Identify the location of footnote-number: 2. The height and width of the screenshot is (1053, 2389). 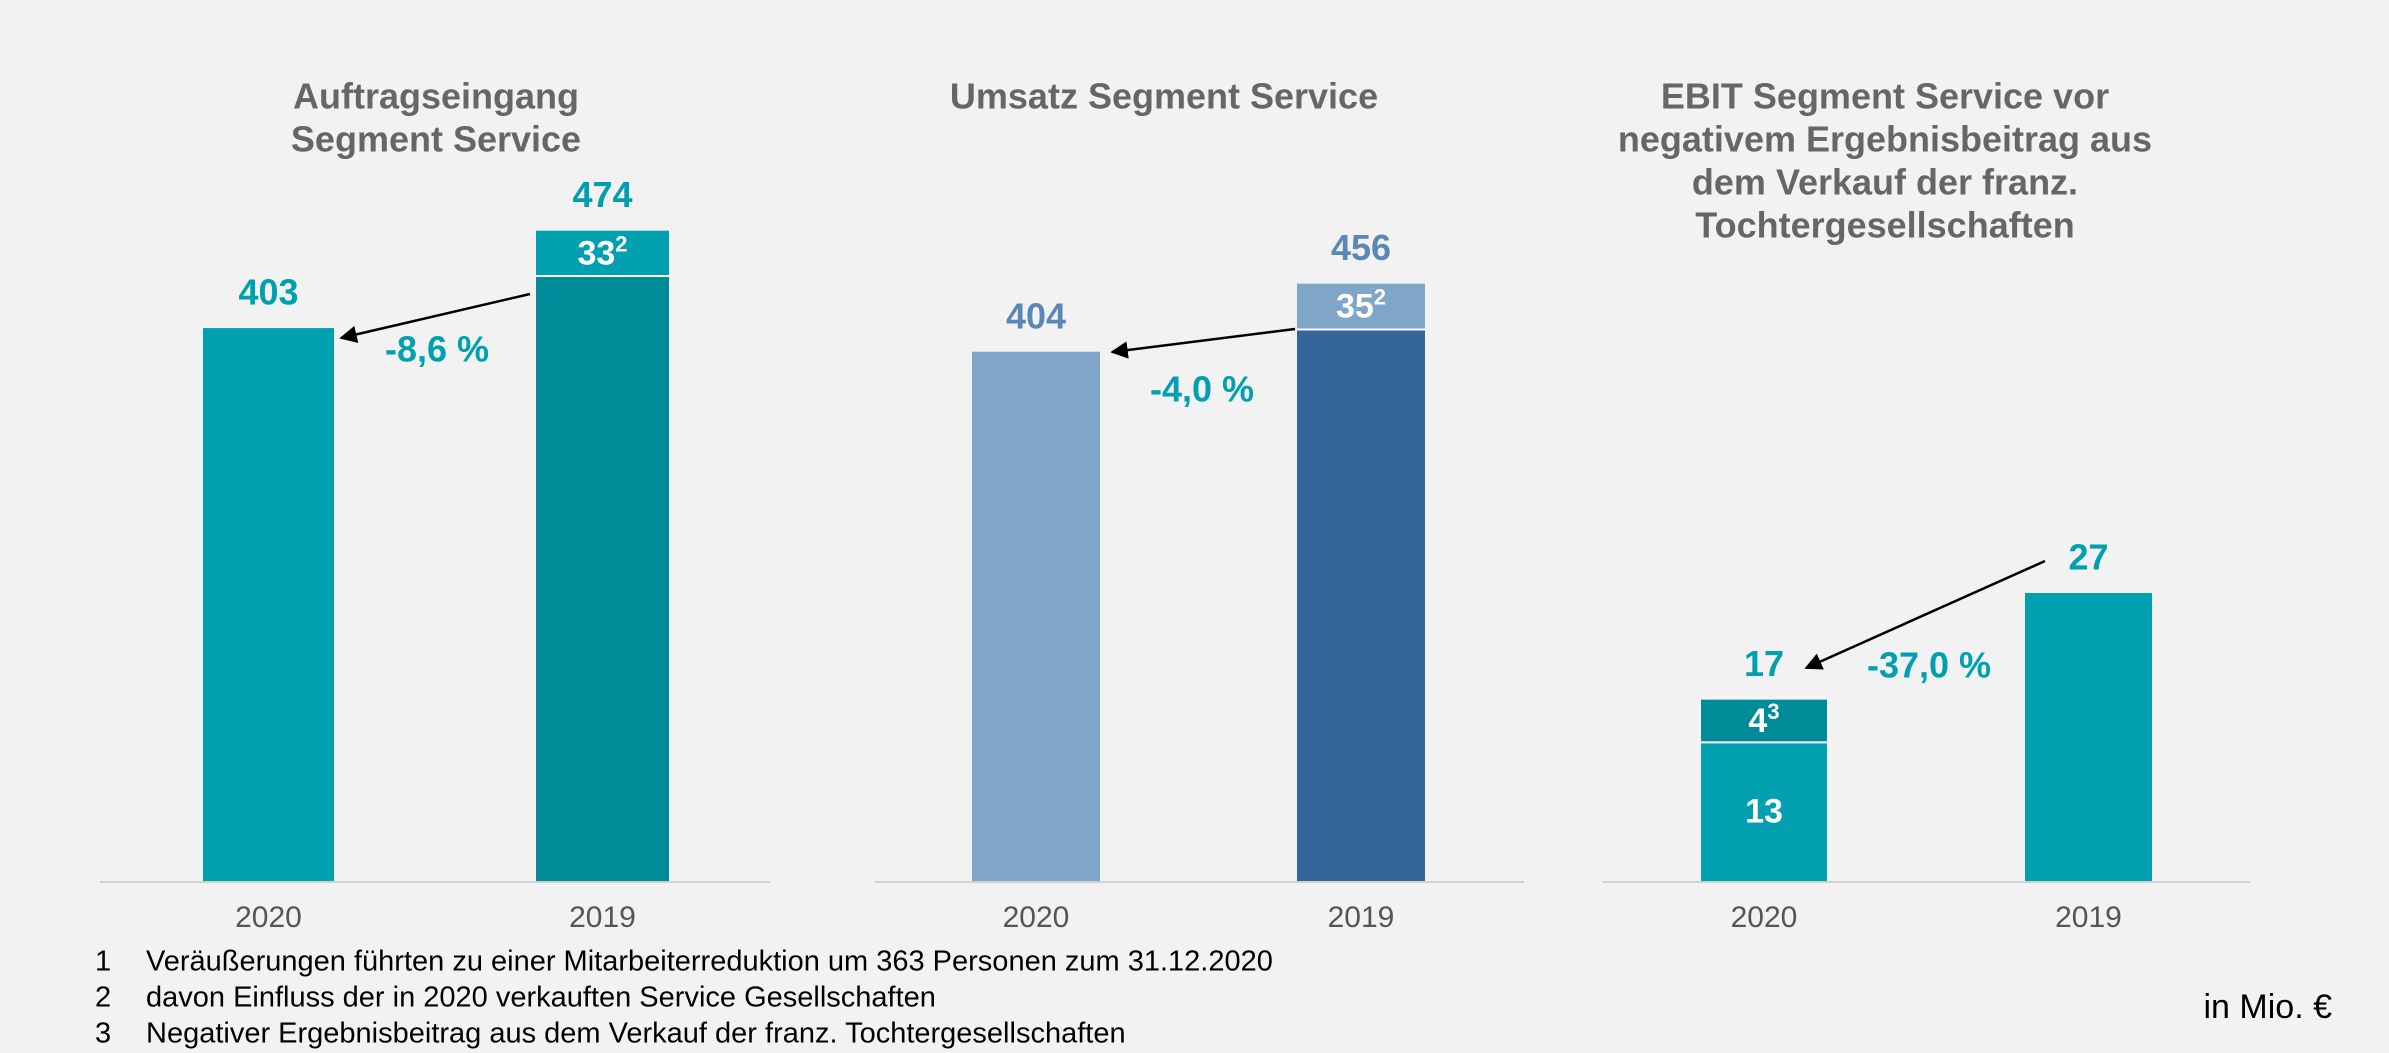
(103, 998).